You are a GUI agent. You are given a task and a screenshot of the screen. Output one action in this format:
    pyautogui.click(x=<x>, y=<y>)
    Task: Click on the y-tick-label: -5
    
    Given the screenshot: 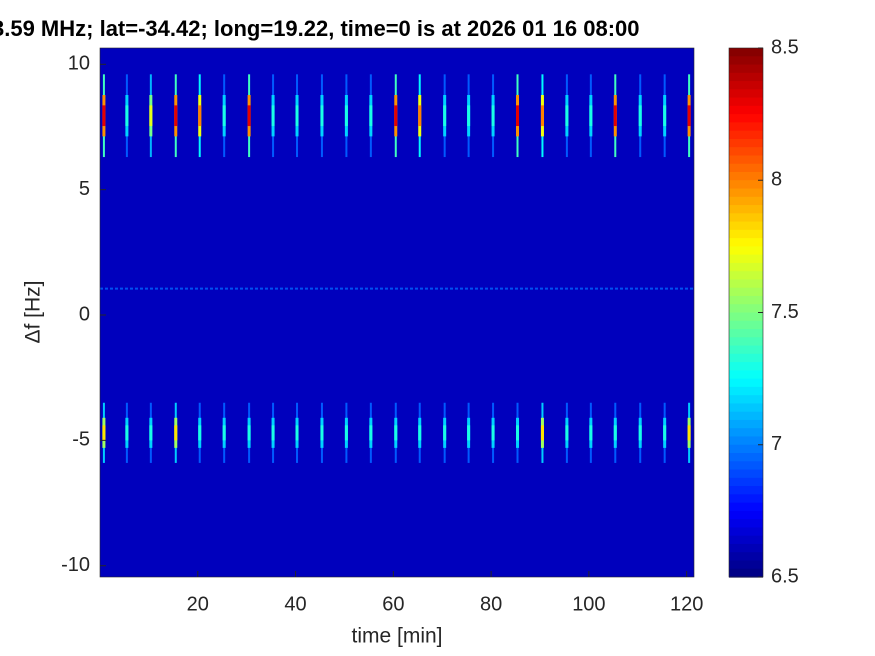 What is the action you would take?
    pyautogui.click(x=81, y=440)
    